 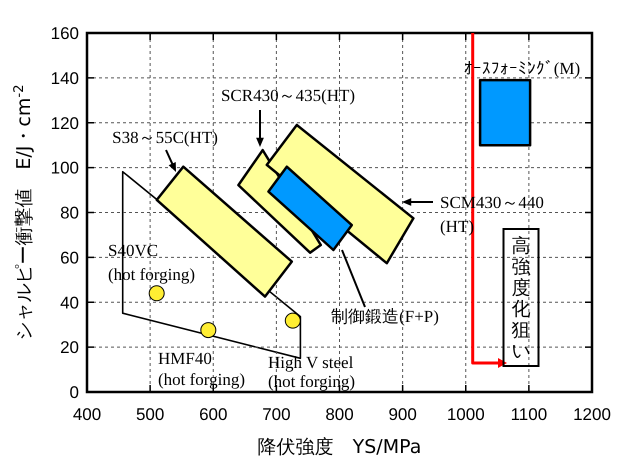 I want to click on y-tick-label: 40, so click(x=69, y=302).